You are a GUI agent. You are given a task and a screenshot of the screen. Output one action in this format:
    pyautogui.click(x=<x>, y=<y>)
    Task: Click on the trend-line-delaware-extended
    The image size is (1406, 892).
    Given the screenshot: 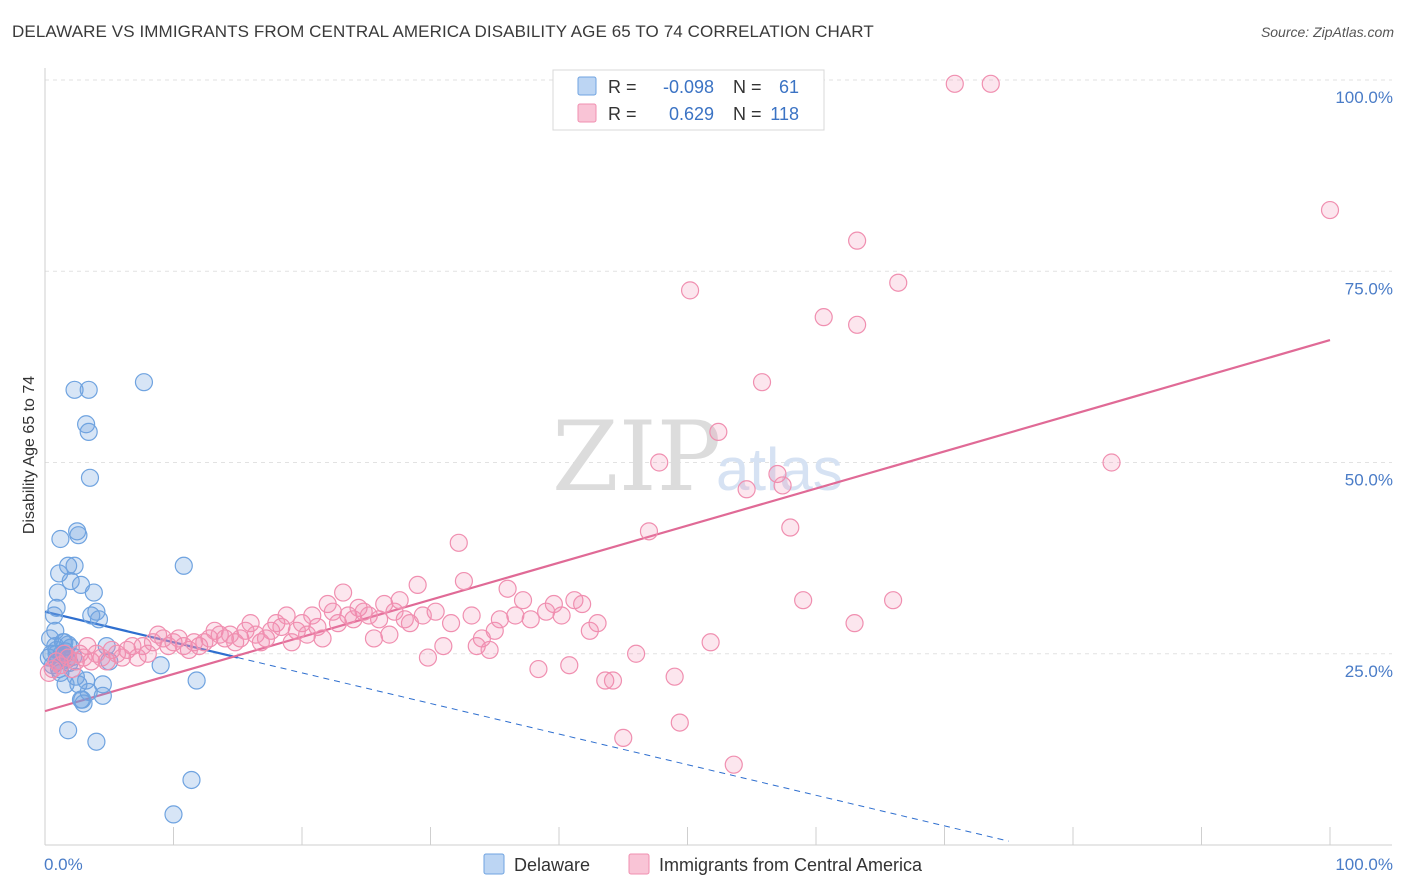 What is the action you would take?
    pyautogui.click(x=623, y=749)
    